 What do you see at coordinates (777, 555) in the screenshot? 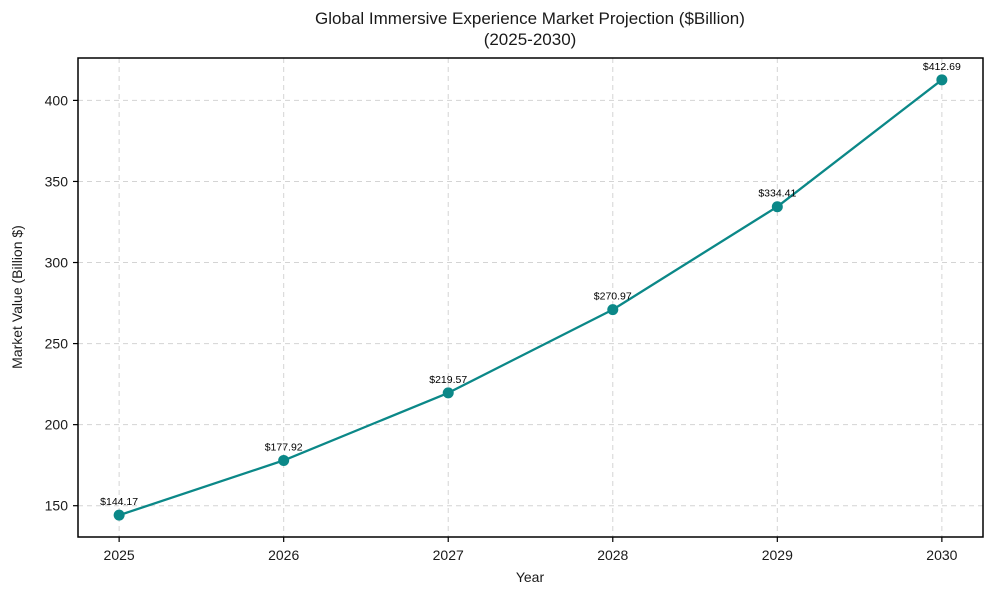
I see `x-tick-label: 2029` at bounding box center [777, 555].